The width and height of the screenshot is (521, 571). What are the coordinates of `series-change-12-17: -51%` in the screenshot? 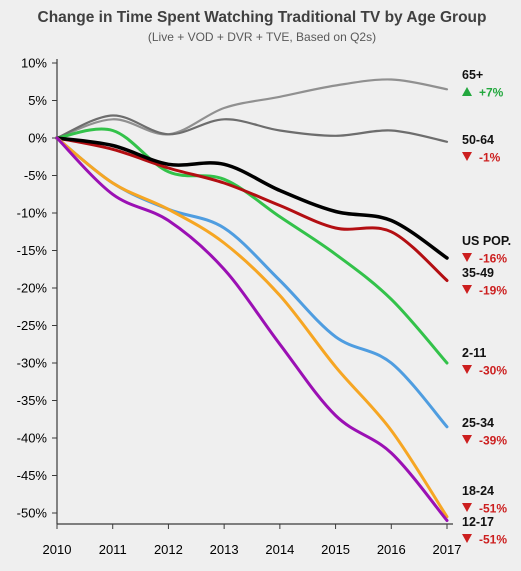 It's located at (493, 540).